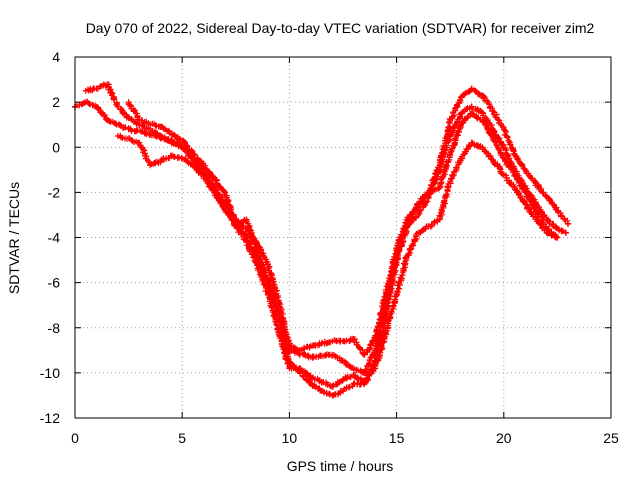 This screenshot has height=480, width=640. I want to click on y-tick-label: -2, so click(54, 192).